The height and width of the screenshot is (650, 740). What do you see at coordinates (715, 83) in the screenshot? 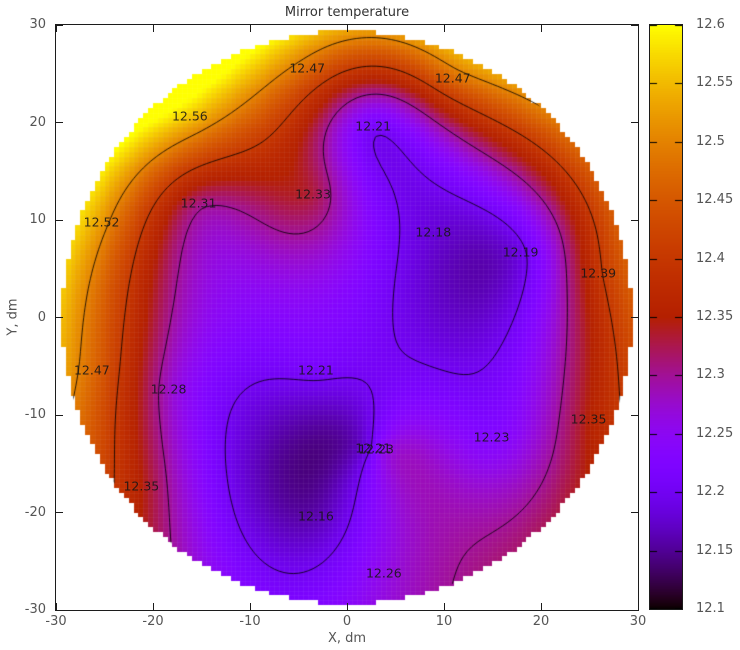
I see `colorbar-tick-label: 12.55` at bounding box center [715, 83].